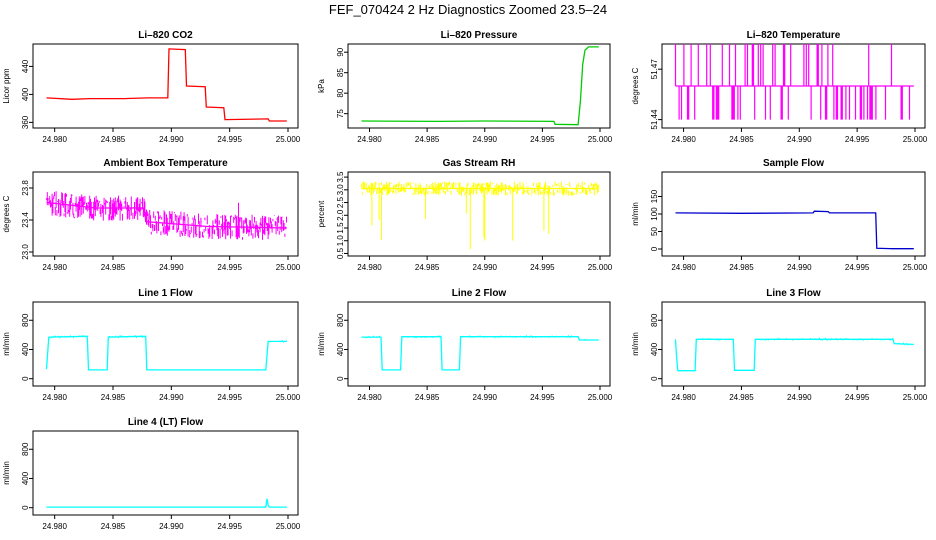  Describe the element at coordinates (340, 215) in the screenshot. I see `y-tick-label: 2.0` at that location.